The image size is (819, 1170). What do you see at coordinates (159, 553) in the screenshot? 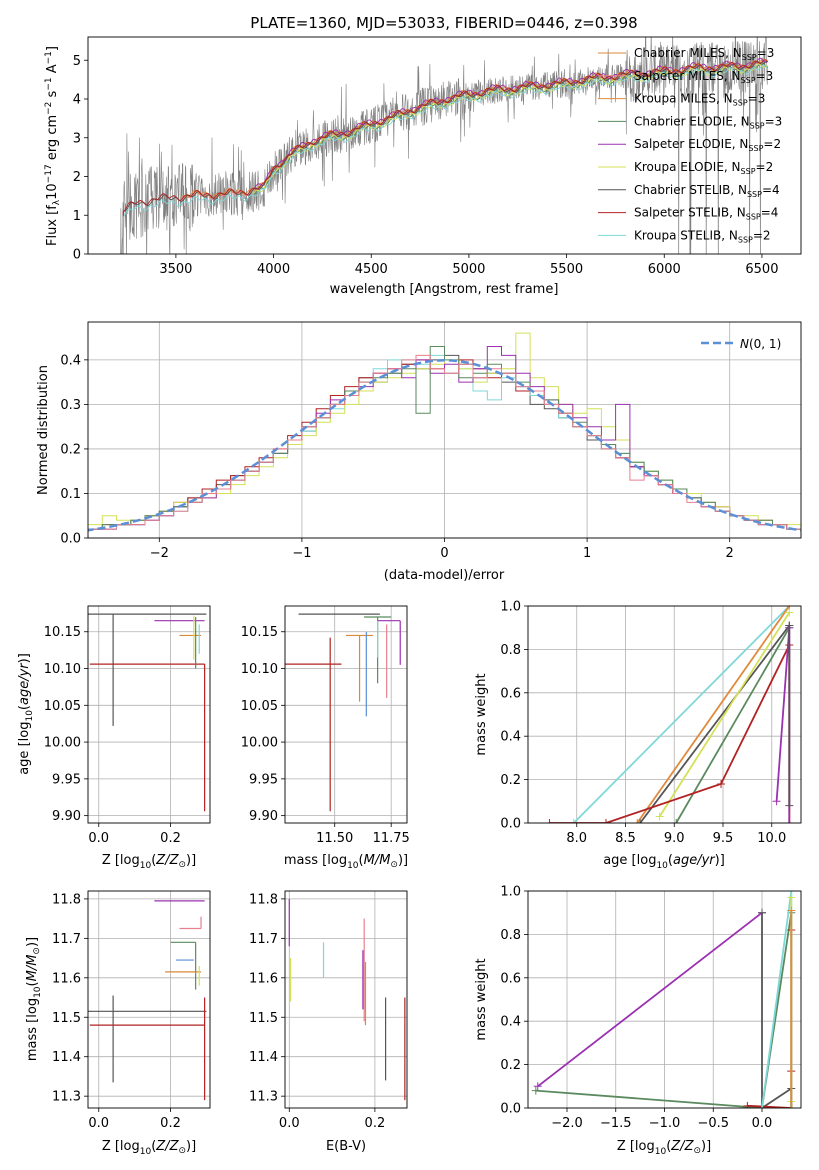
I see `x-tick-label: −2` at bounding box center [159, 553].